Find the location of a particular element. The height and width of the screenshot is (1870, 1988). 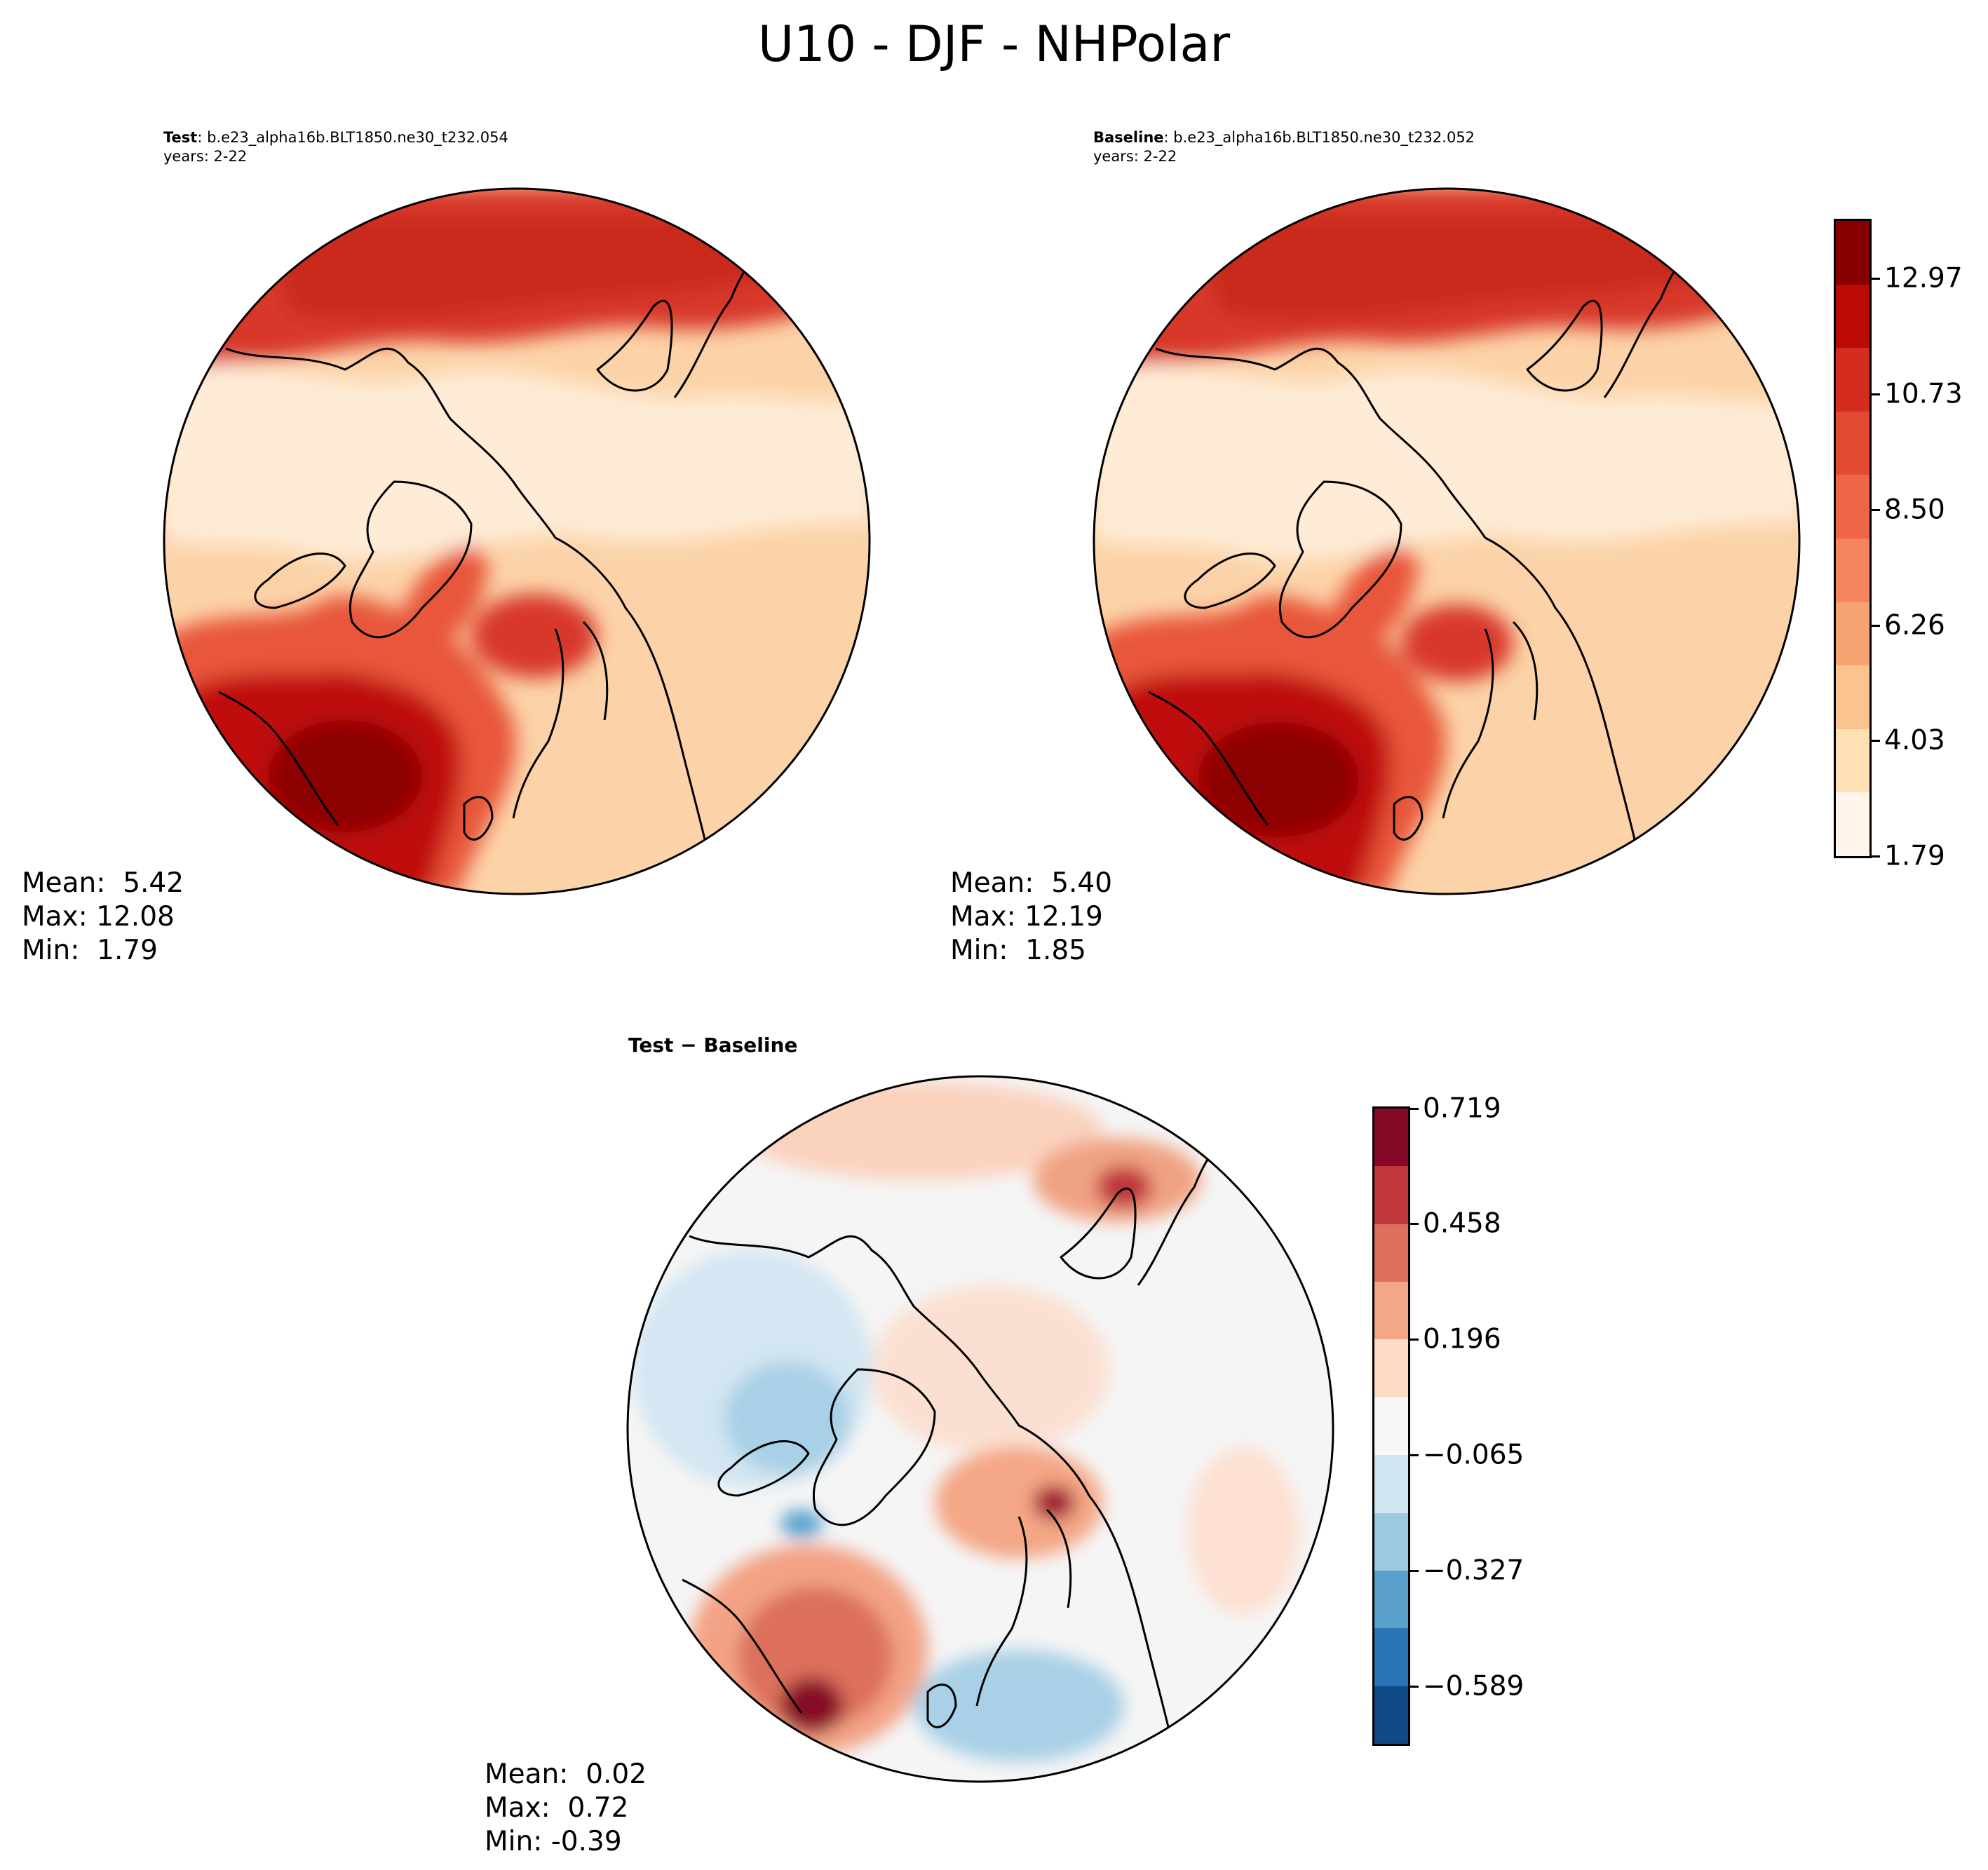

main-colorbar-tick-label: 10.73 is located at coordinates (1923, 394).